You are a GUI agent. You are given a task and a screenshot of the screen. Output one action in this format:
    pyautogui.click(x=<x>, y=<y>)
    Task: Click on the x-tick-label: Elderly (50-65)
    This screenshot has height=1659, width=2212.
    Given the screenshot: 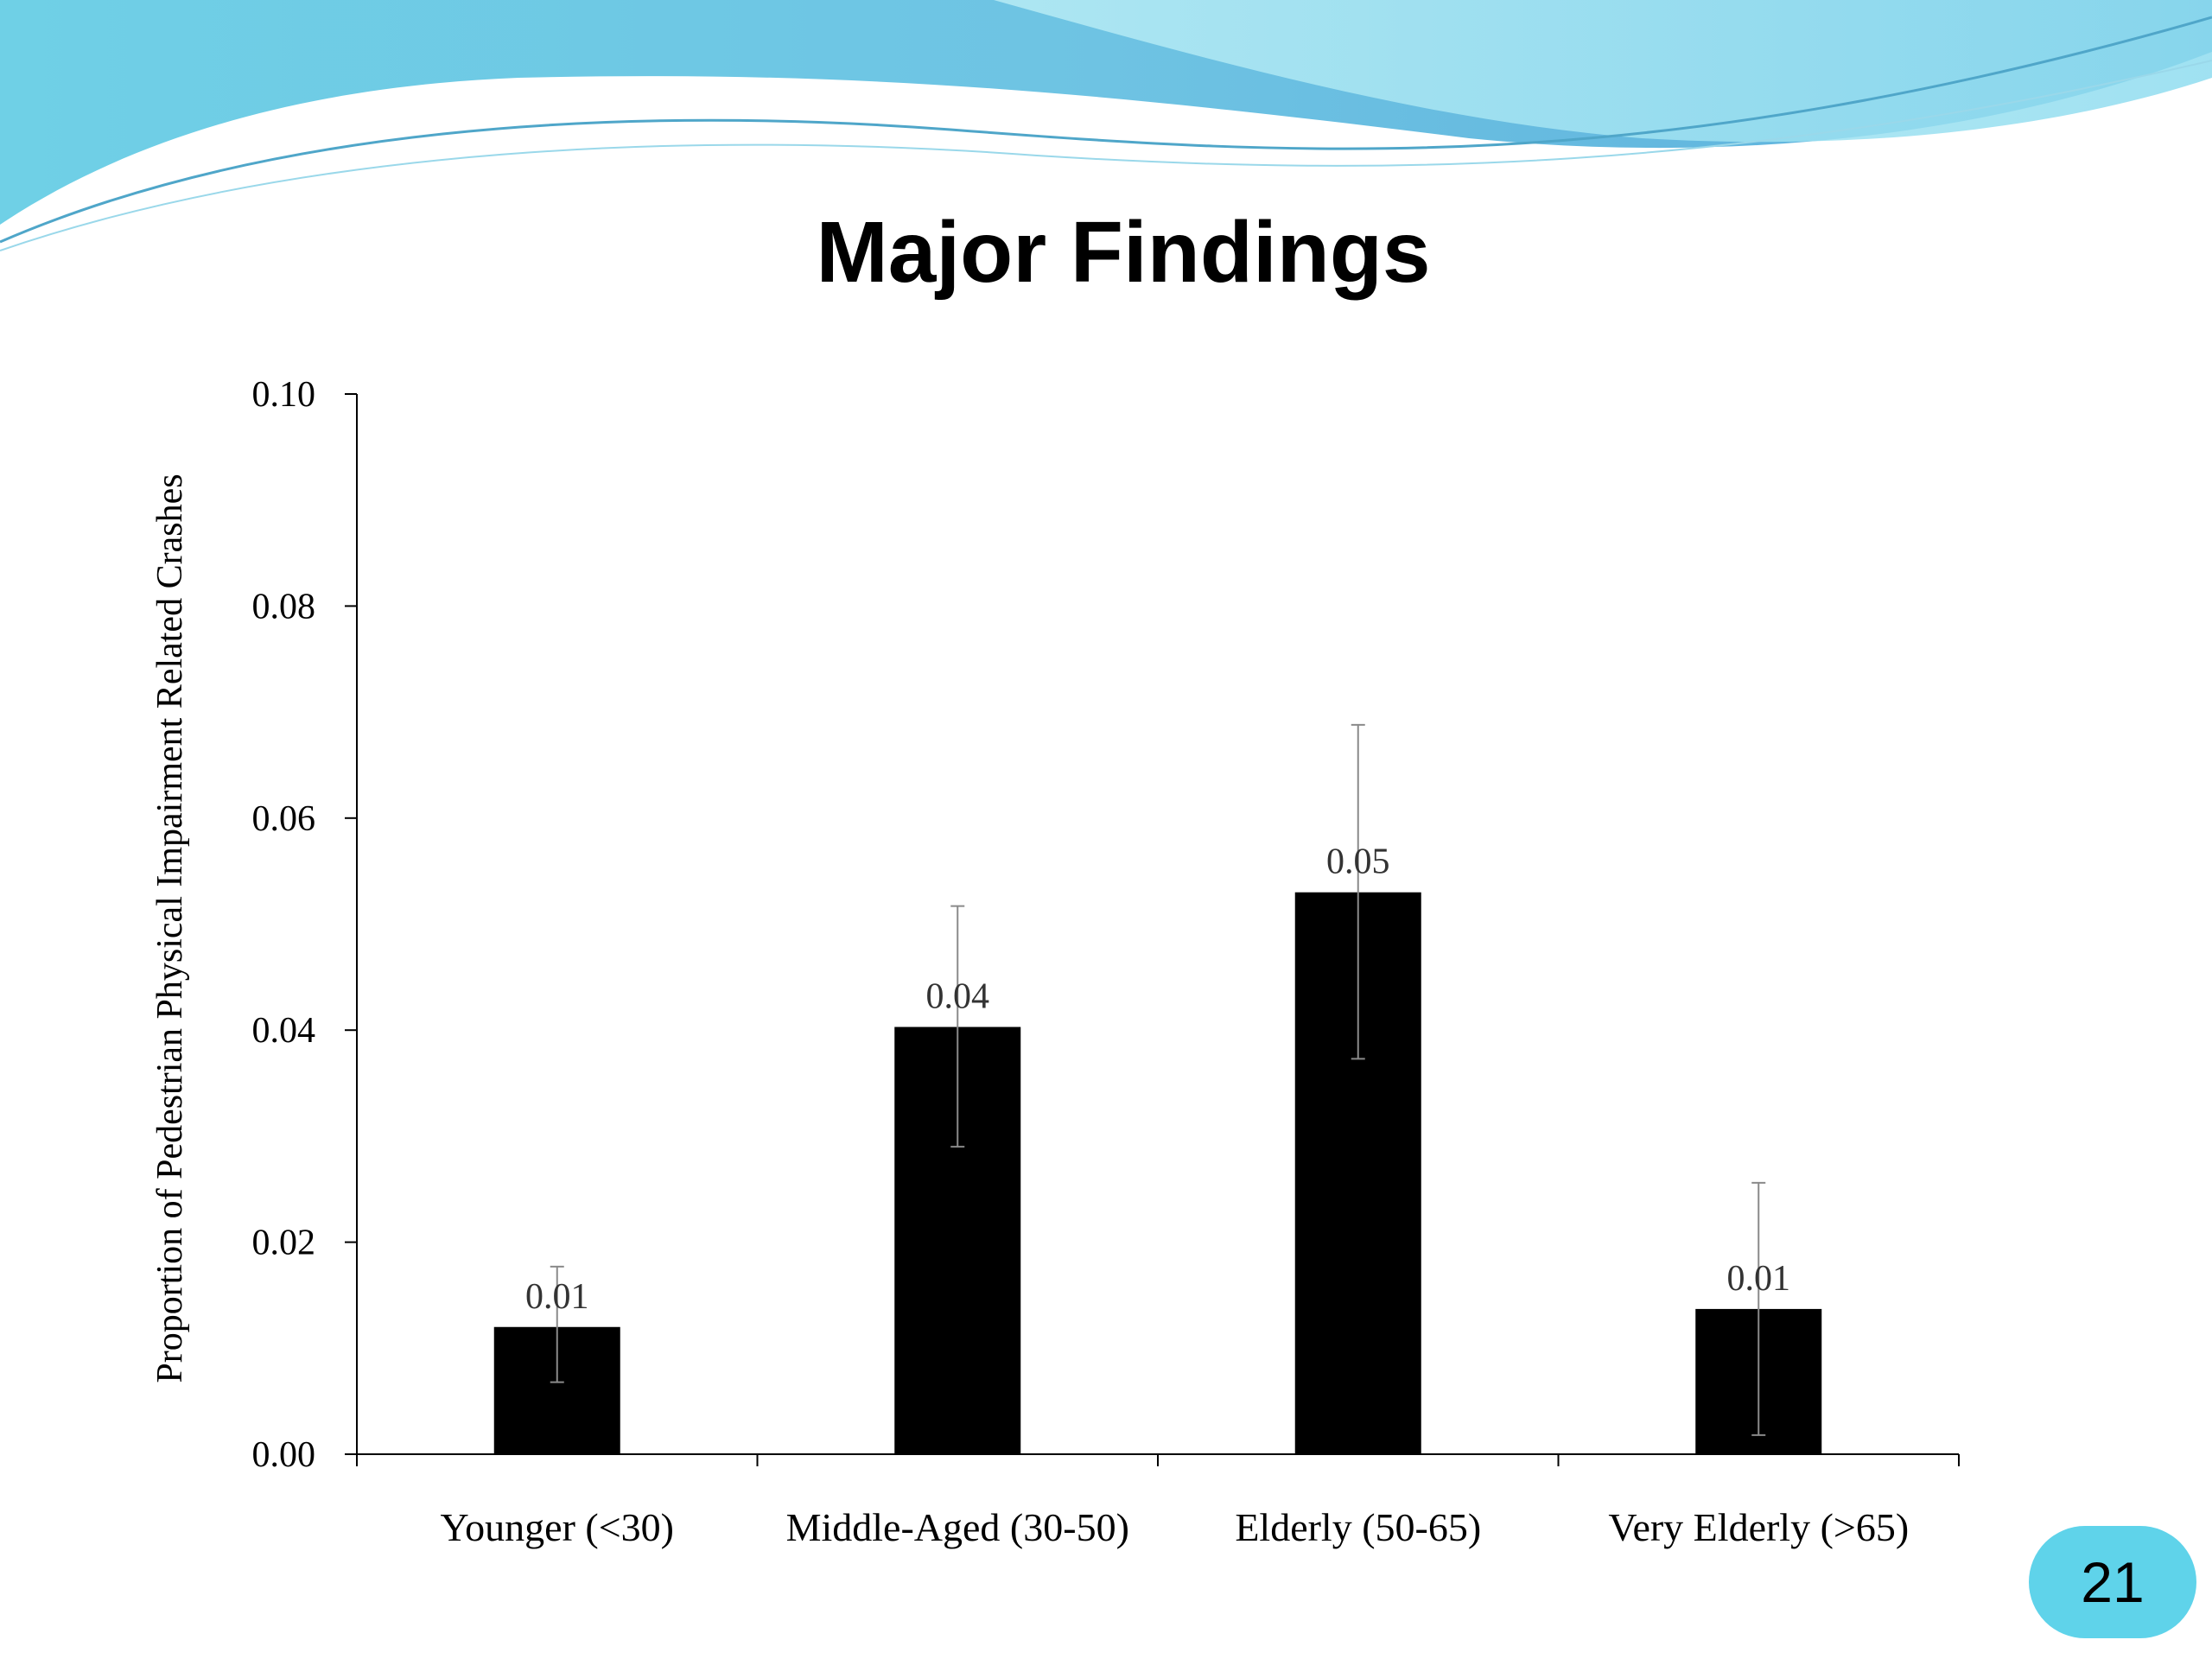 What is the action you would take?
    pyautogui.click(x=1358, y=1527)
    